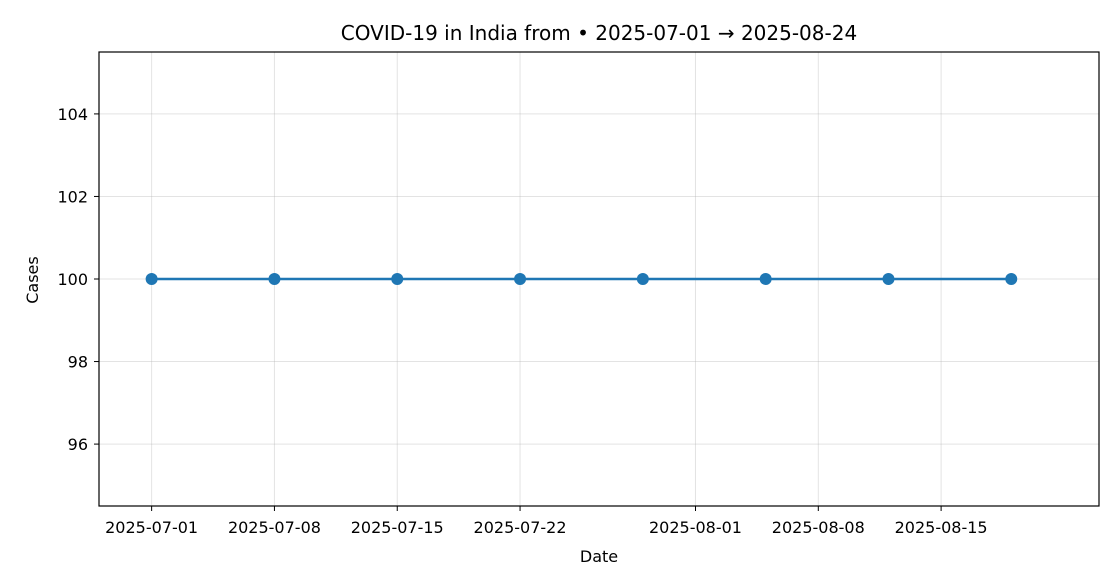  I want to click on y-tick-label: 104, so click(72, 114).